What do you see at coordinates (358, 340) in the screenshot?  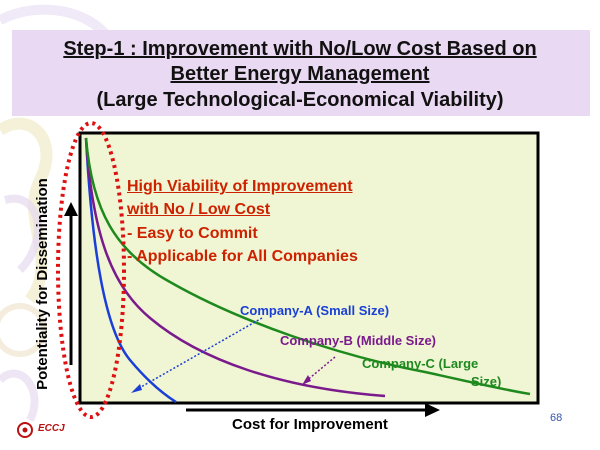 I see `company-b-label: Company-B (Middle Size)` at bounding box center [358, 340].